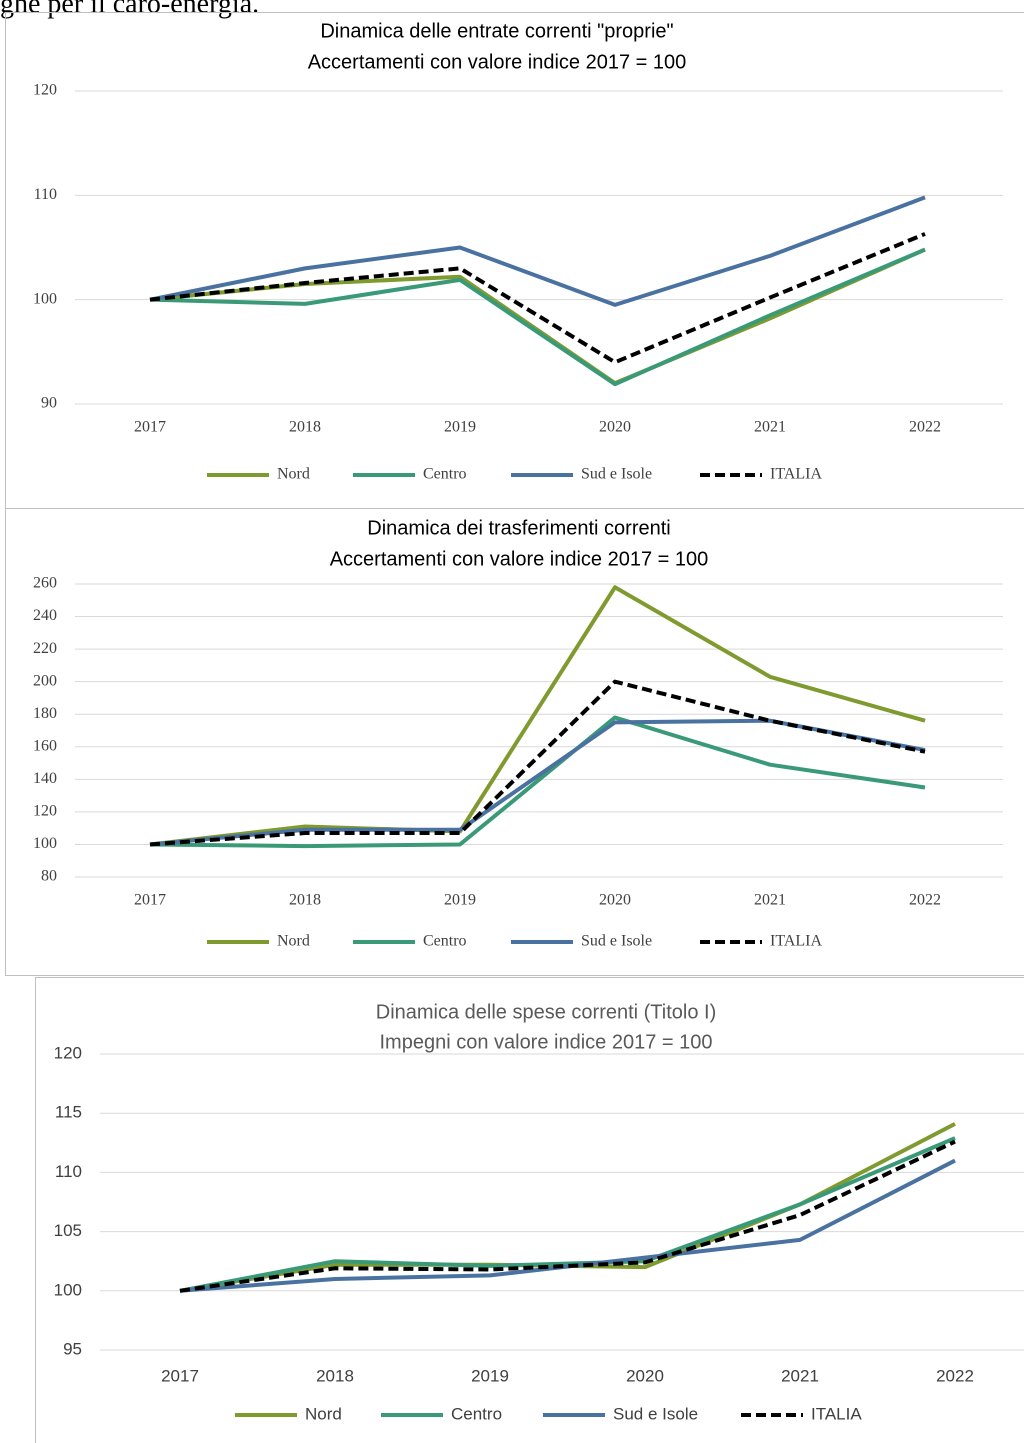  I want to click on chart-title: Dinamica dei trasferimenti correnti, so click(518, 528).